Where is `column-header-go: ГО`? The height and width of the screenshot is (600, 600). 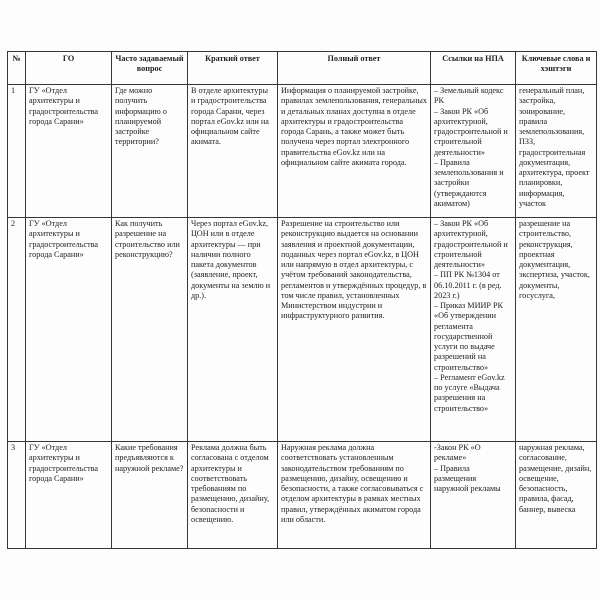
column-header-go: ГО is located at coordinates (68, 68).